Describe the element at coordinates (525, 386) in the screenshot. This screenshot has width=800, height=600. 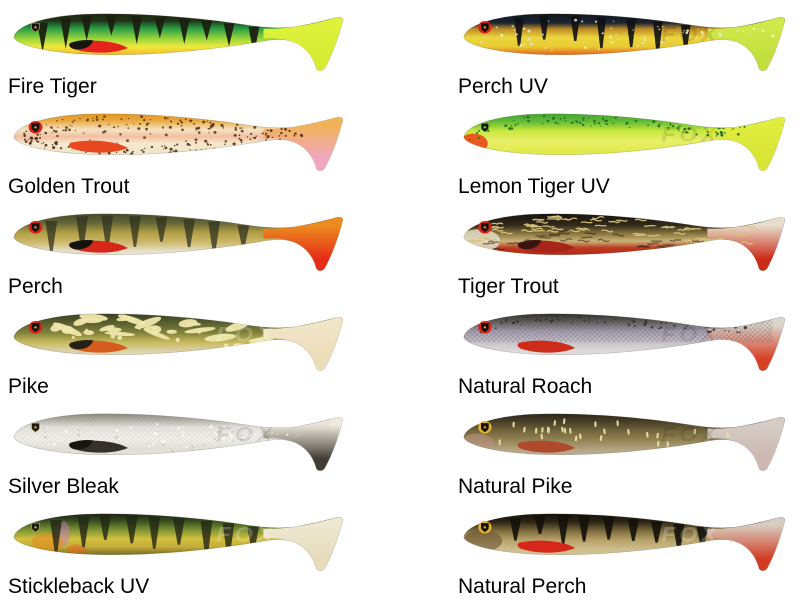
I see `lure-label: Natural Roach` at that location.